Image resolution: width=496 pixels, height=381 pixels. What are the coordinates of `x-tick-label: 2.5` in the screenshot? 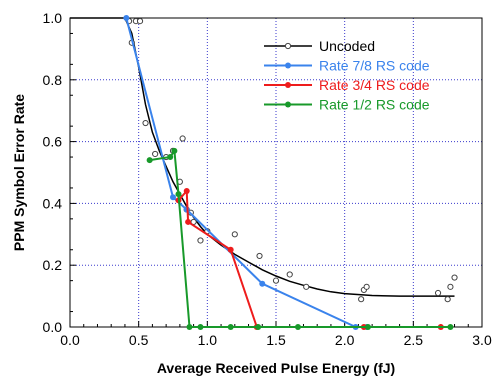 It's located at (414, 340).